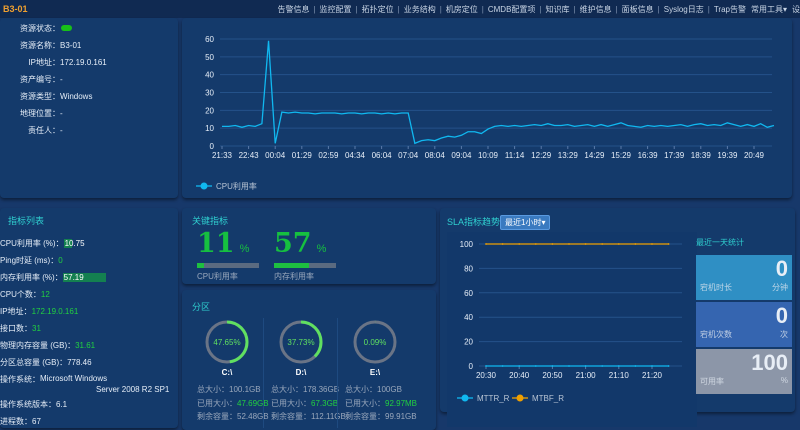 This screenshot has height=430, width=800. I want to click on partition-free-value: 112.11GB, so click(328, 416).